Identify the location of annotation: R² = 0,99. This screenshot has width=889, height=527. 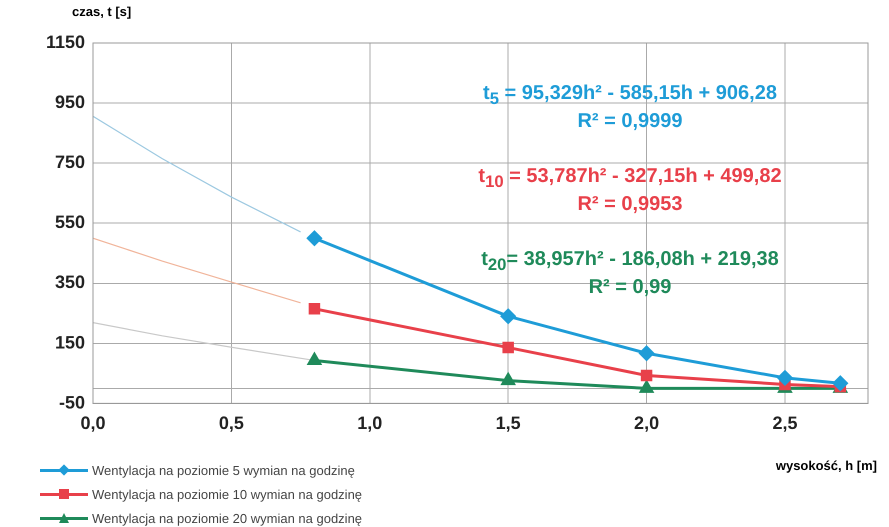
(630, 287).